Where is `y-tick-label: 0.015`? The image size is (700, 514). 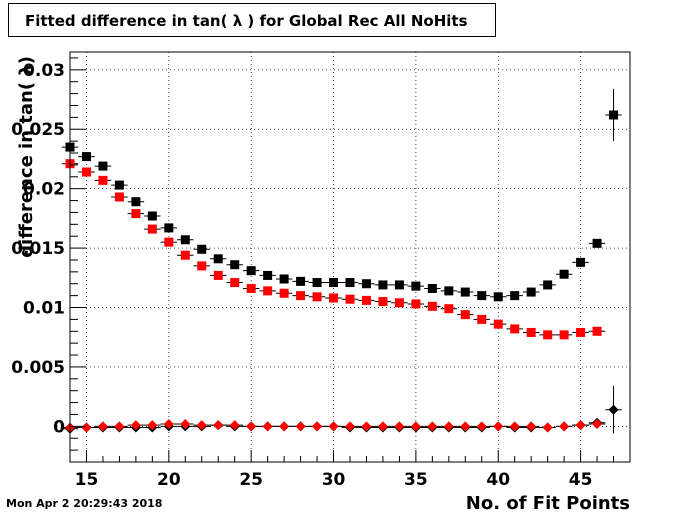 y-tick-label: 0.015 is located at coordinates (38, 249).